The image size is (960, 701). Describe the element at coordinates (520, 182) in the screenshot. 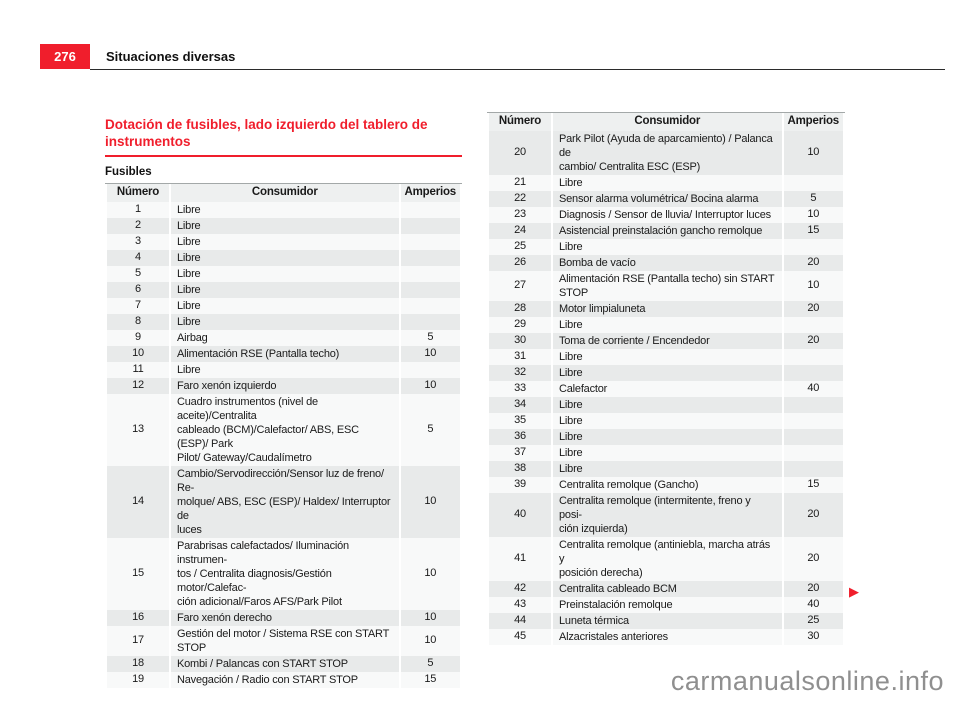

I see `fuse-number-cell: 21` at that location.